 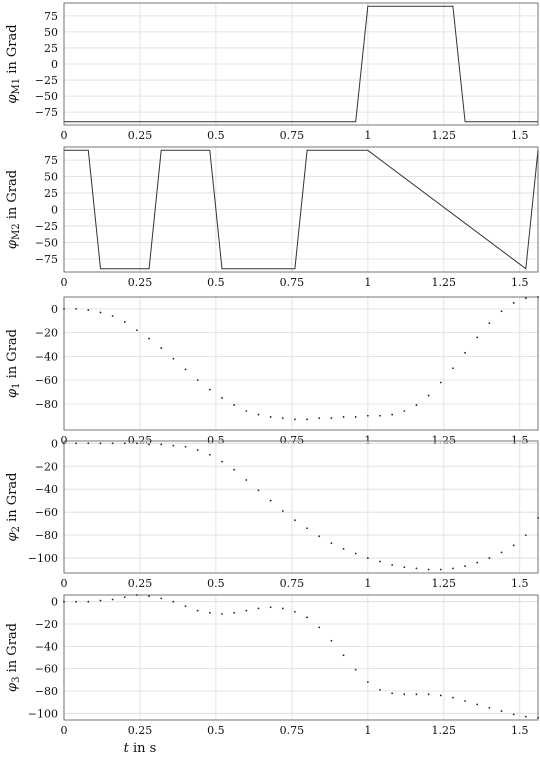 I want to click on x-axis-symbol: t, so click(x=127, y=748).